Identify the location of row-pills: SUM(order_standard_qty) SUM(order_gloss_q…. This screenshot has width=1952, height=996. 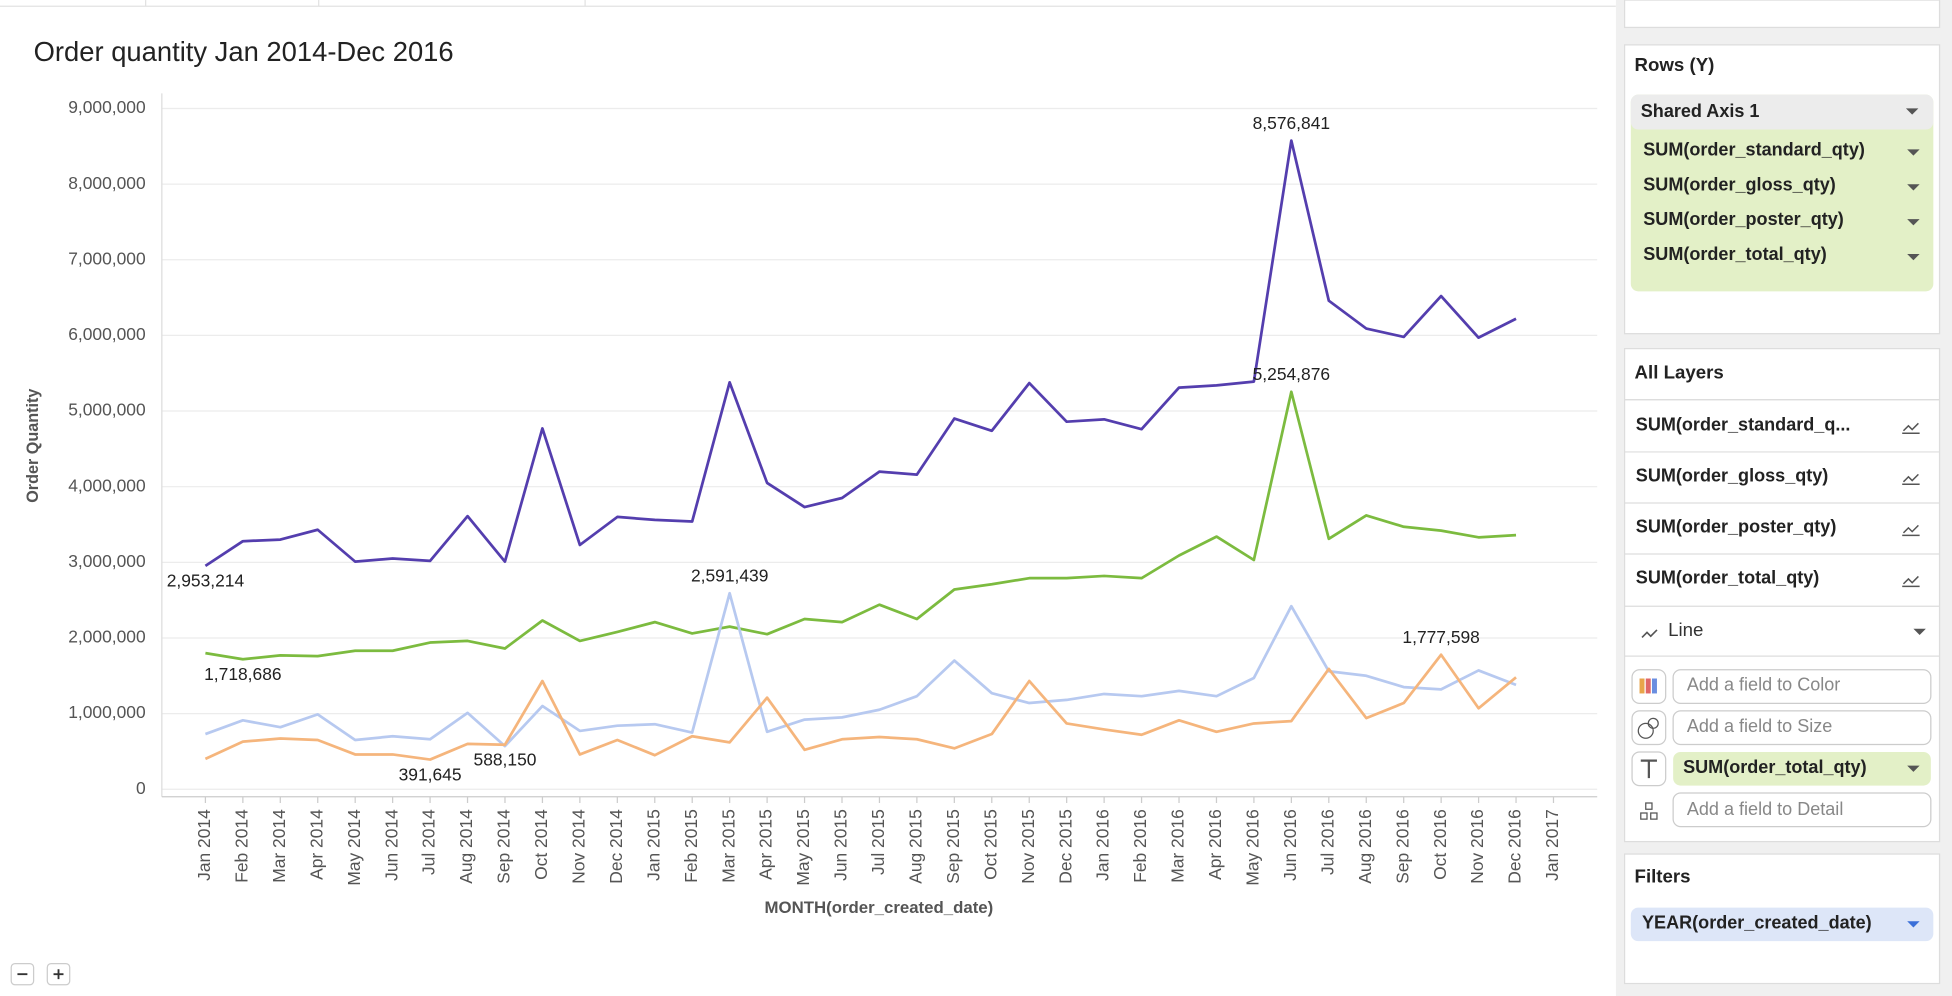
(1781, 201).